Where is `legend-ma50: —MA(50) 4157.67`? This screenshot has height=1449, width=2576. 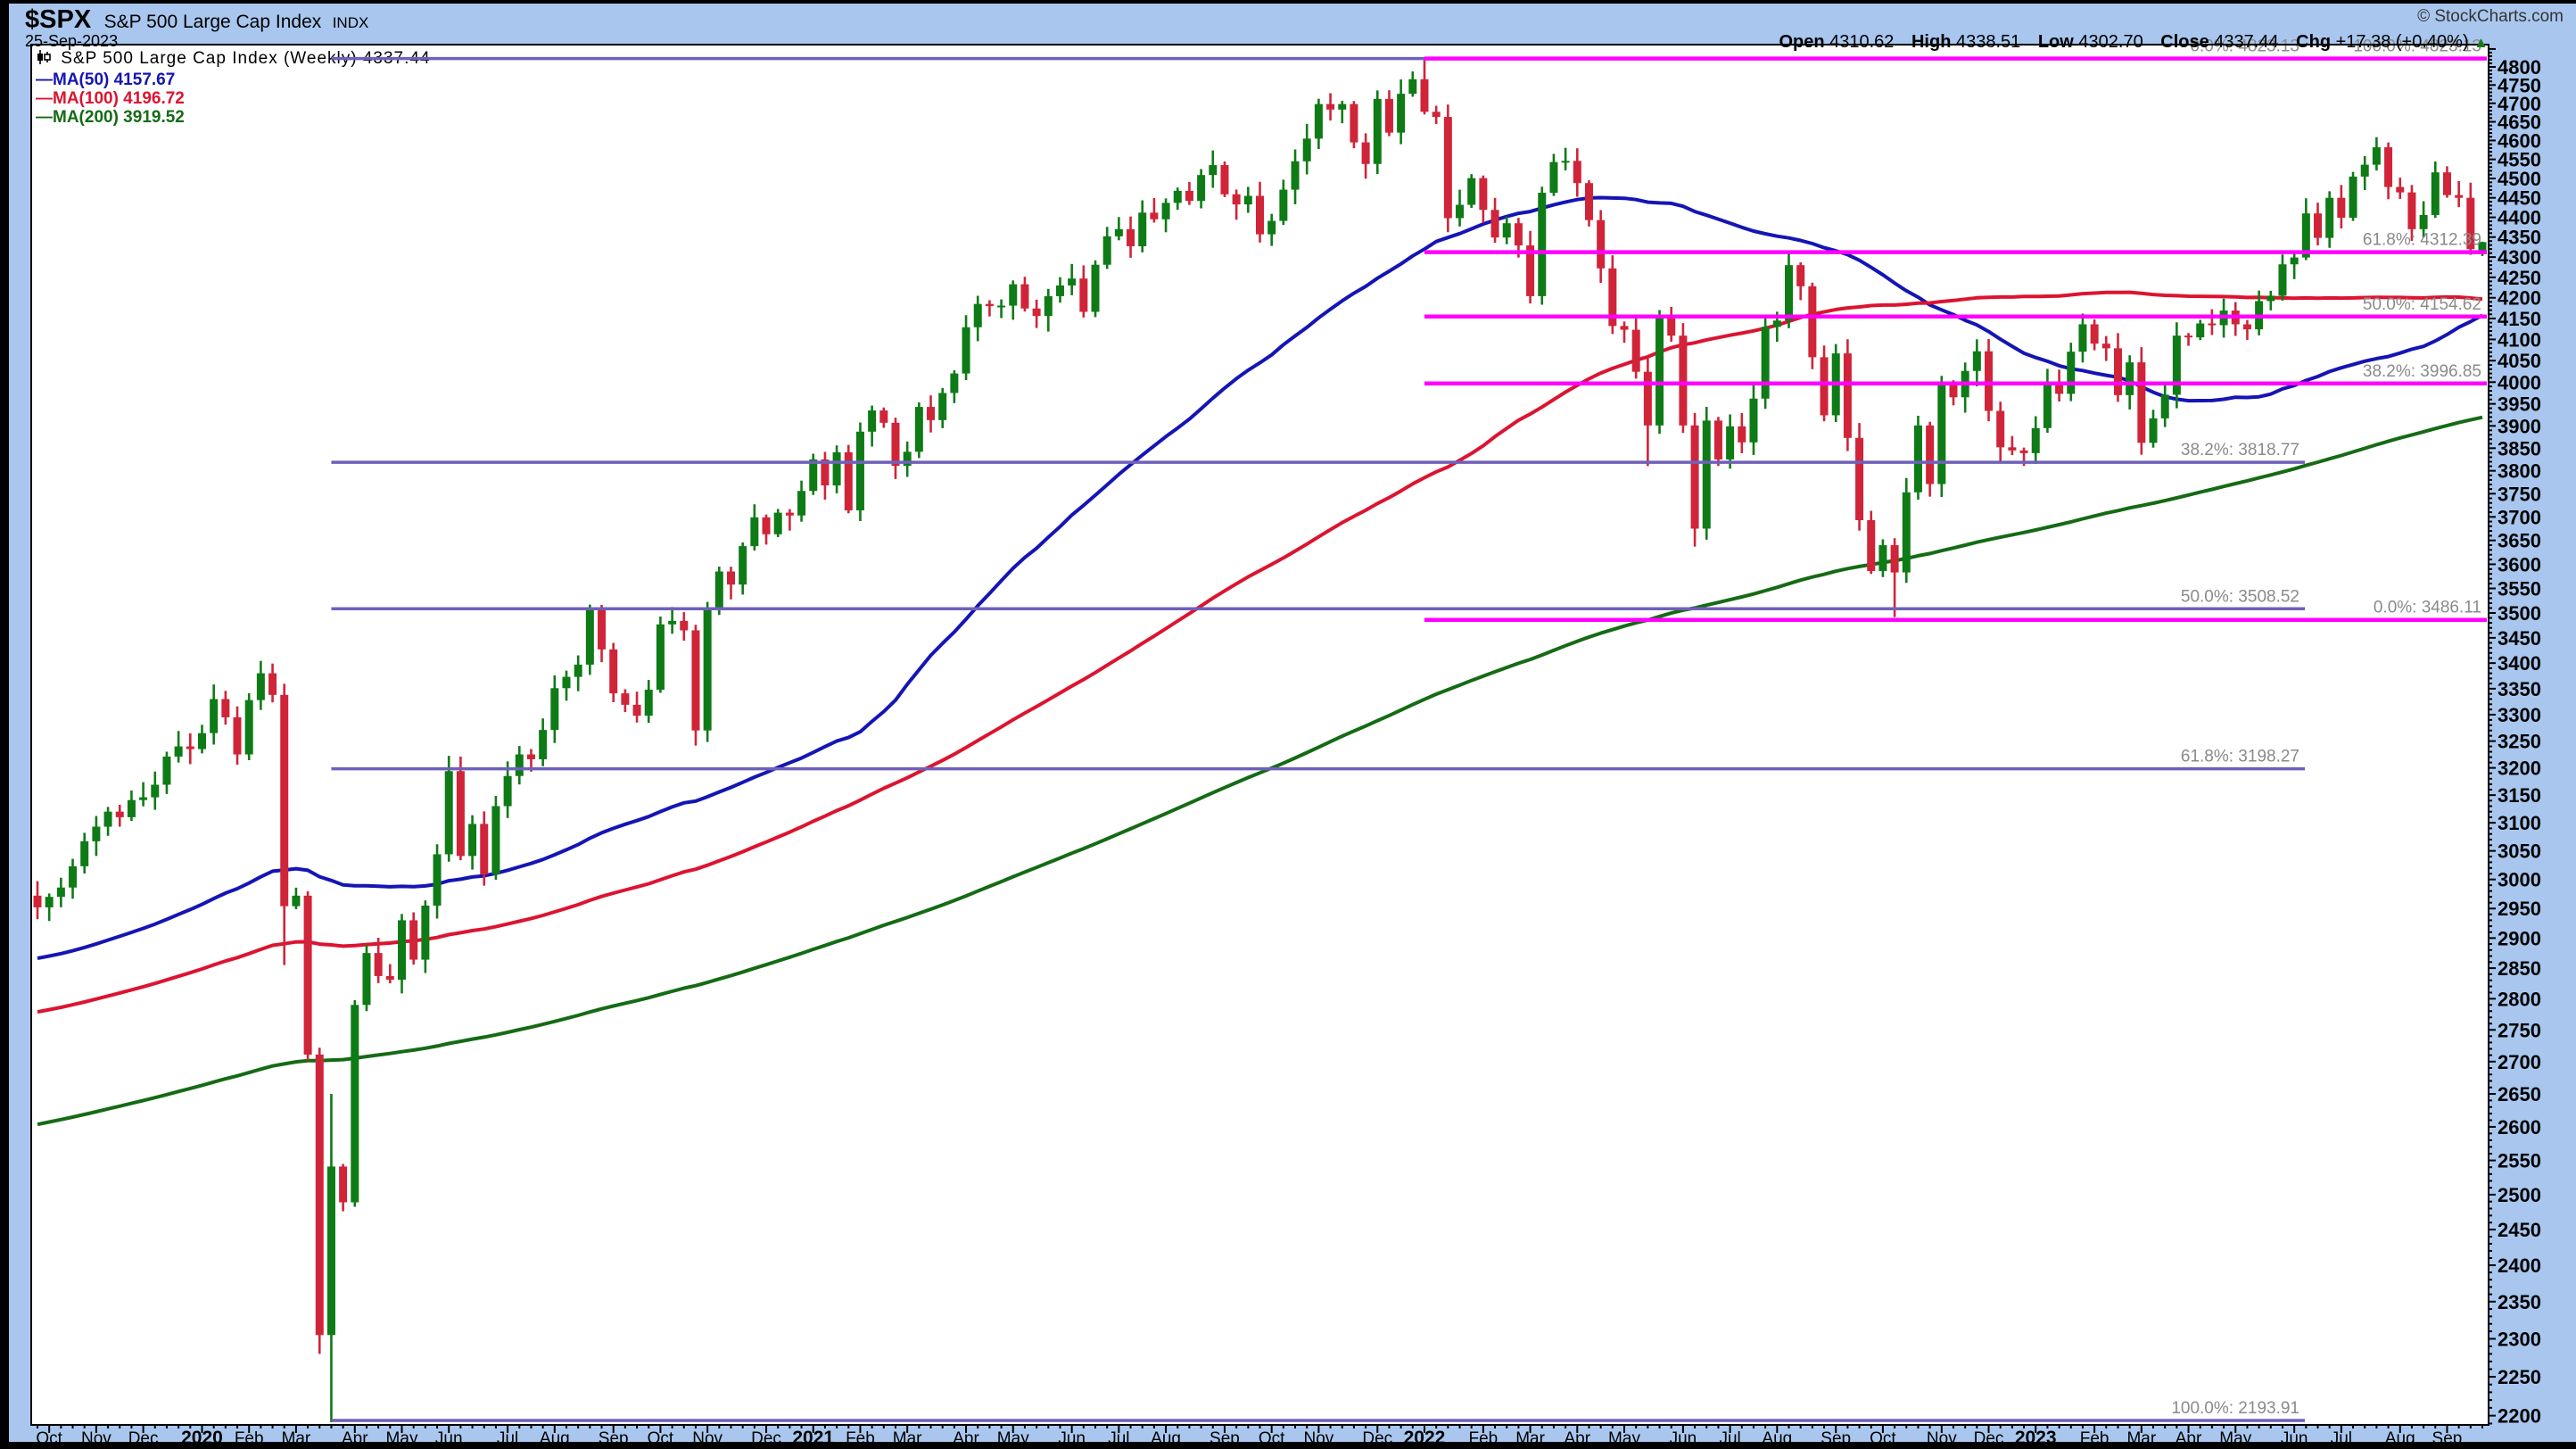
legend-ma50: —MA(50) 4157.67 is located at coordinates (106, 80).